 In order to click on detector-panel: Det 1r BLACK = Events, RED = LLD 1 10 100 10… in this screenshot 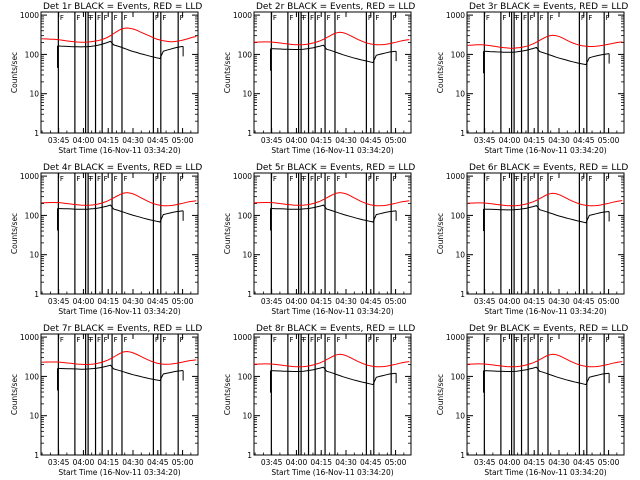, I will do `click(106, 78)`.